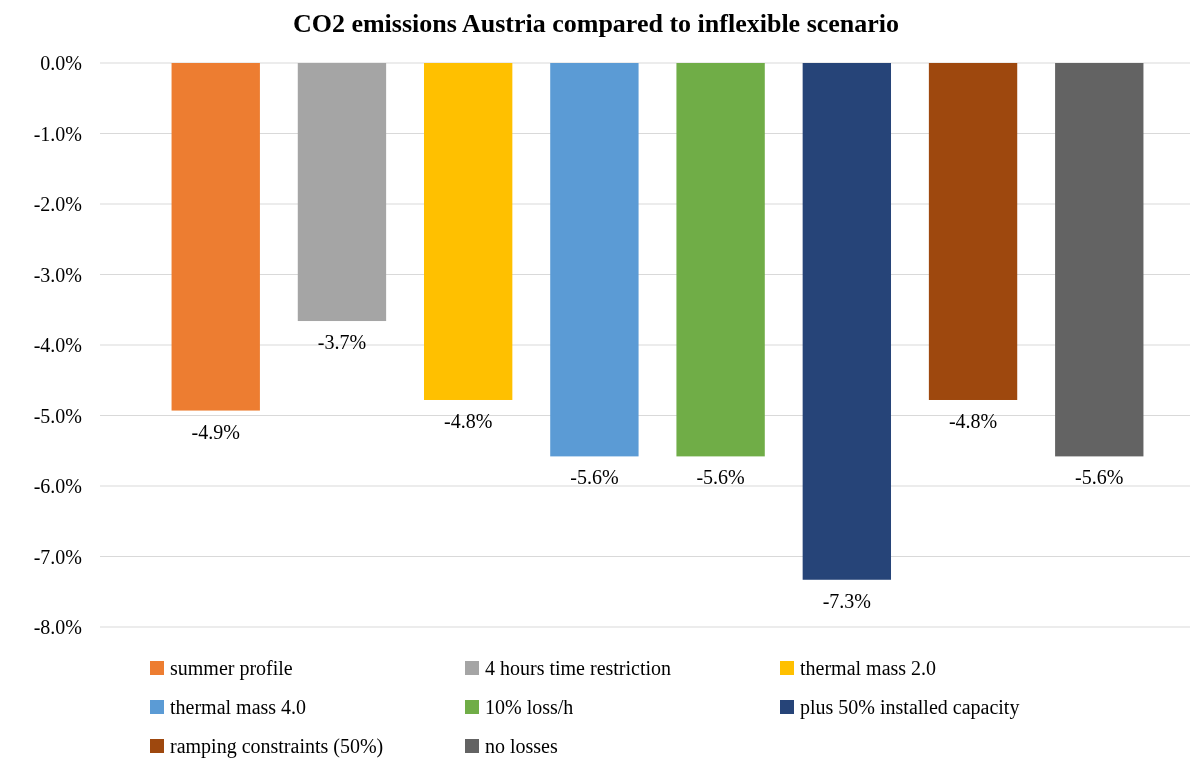 Image resolution: width=1192 pixels, height=761 pixels. What do you see at coordinates (521, 746) in the screenshot?
I see `legend-label: no losses` at bounding box center [521, 746].